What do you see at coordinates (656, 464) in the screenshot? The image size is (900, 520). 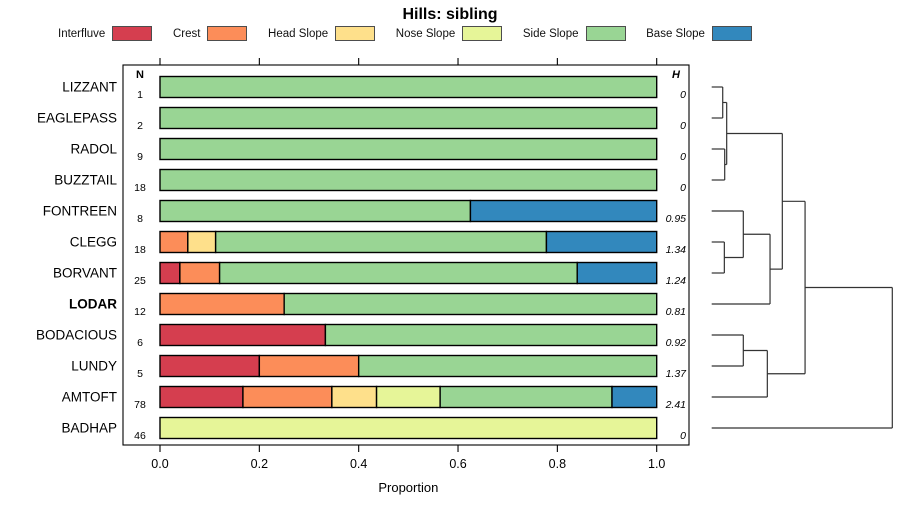 I see `x-tick-label: 1.0` at bounding box center [656, 464].